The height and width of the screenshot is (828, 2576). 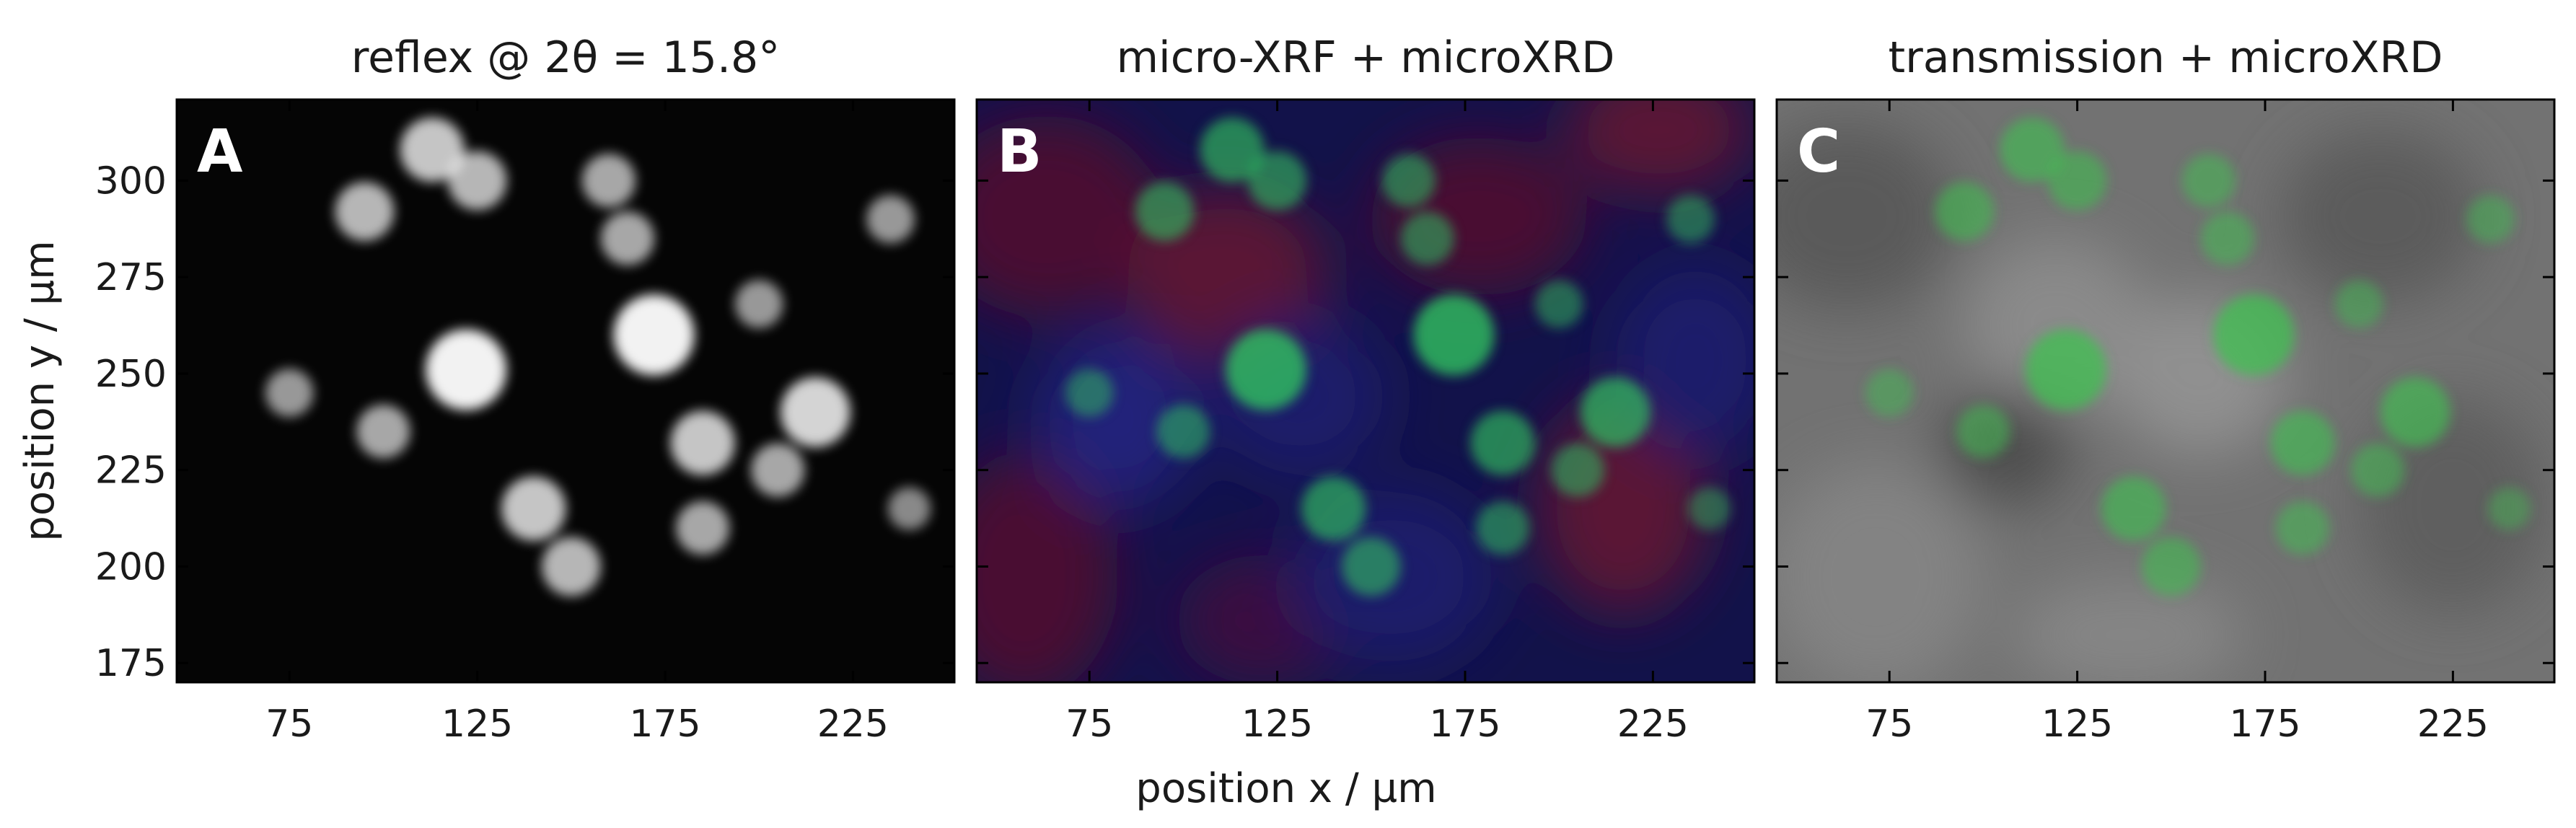 What do you see at coordinates (1818, 152) in the screenshot?
I see `panel-c-letter: C` at bounding box center [1818, 152].